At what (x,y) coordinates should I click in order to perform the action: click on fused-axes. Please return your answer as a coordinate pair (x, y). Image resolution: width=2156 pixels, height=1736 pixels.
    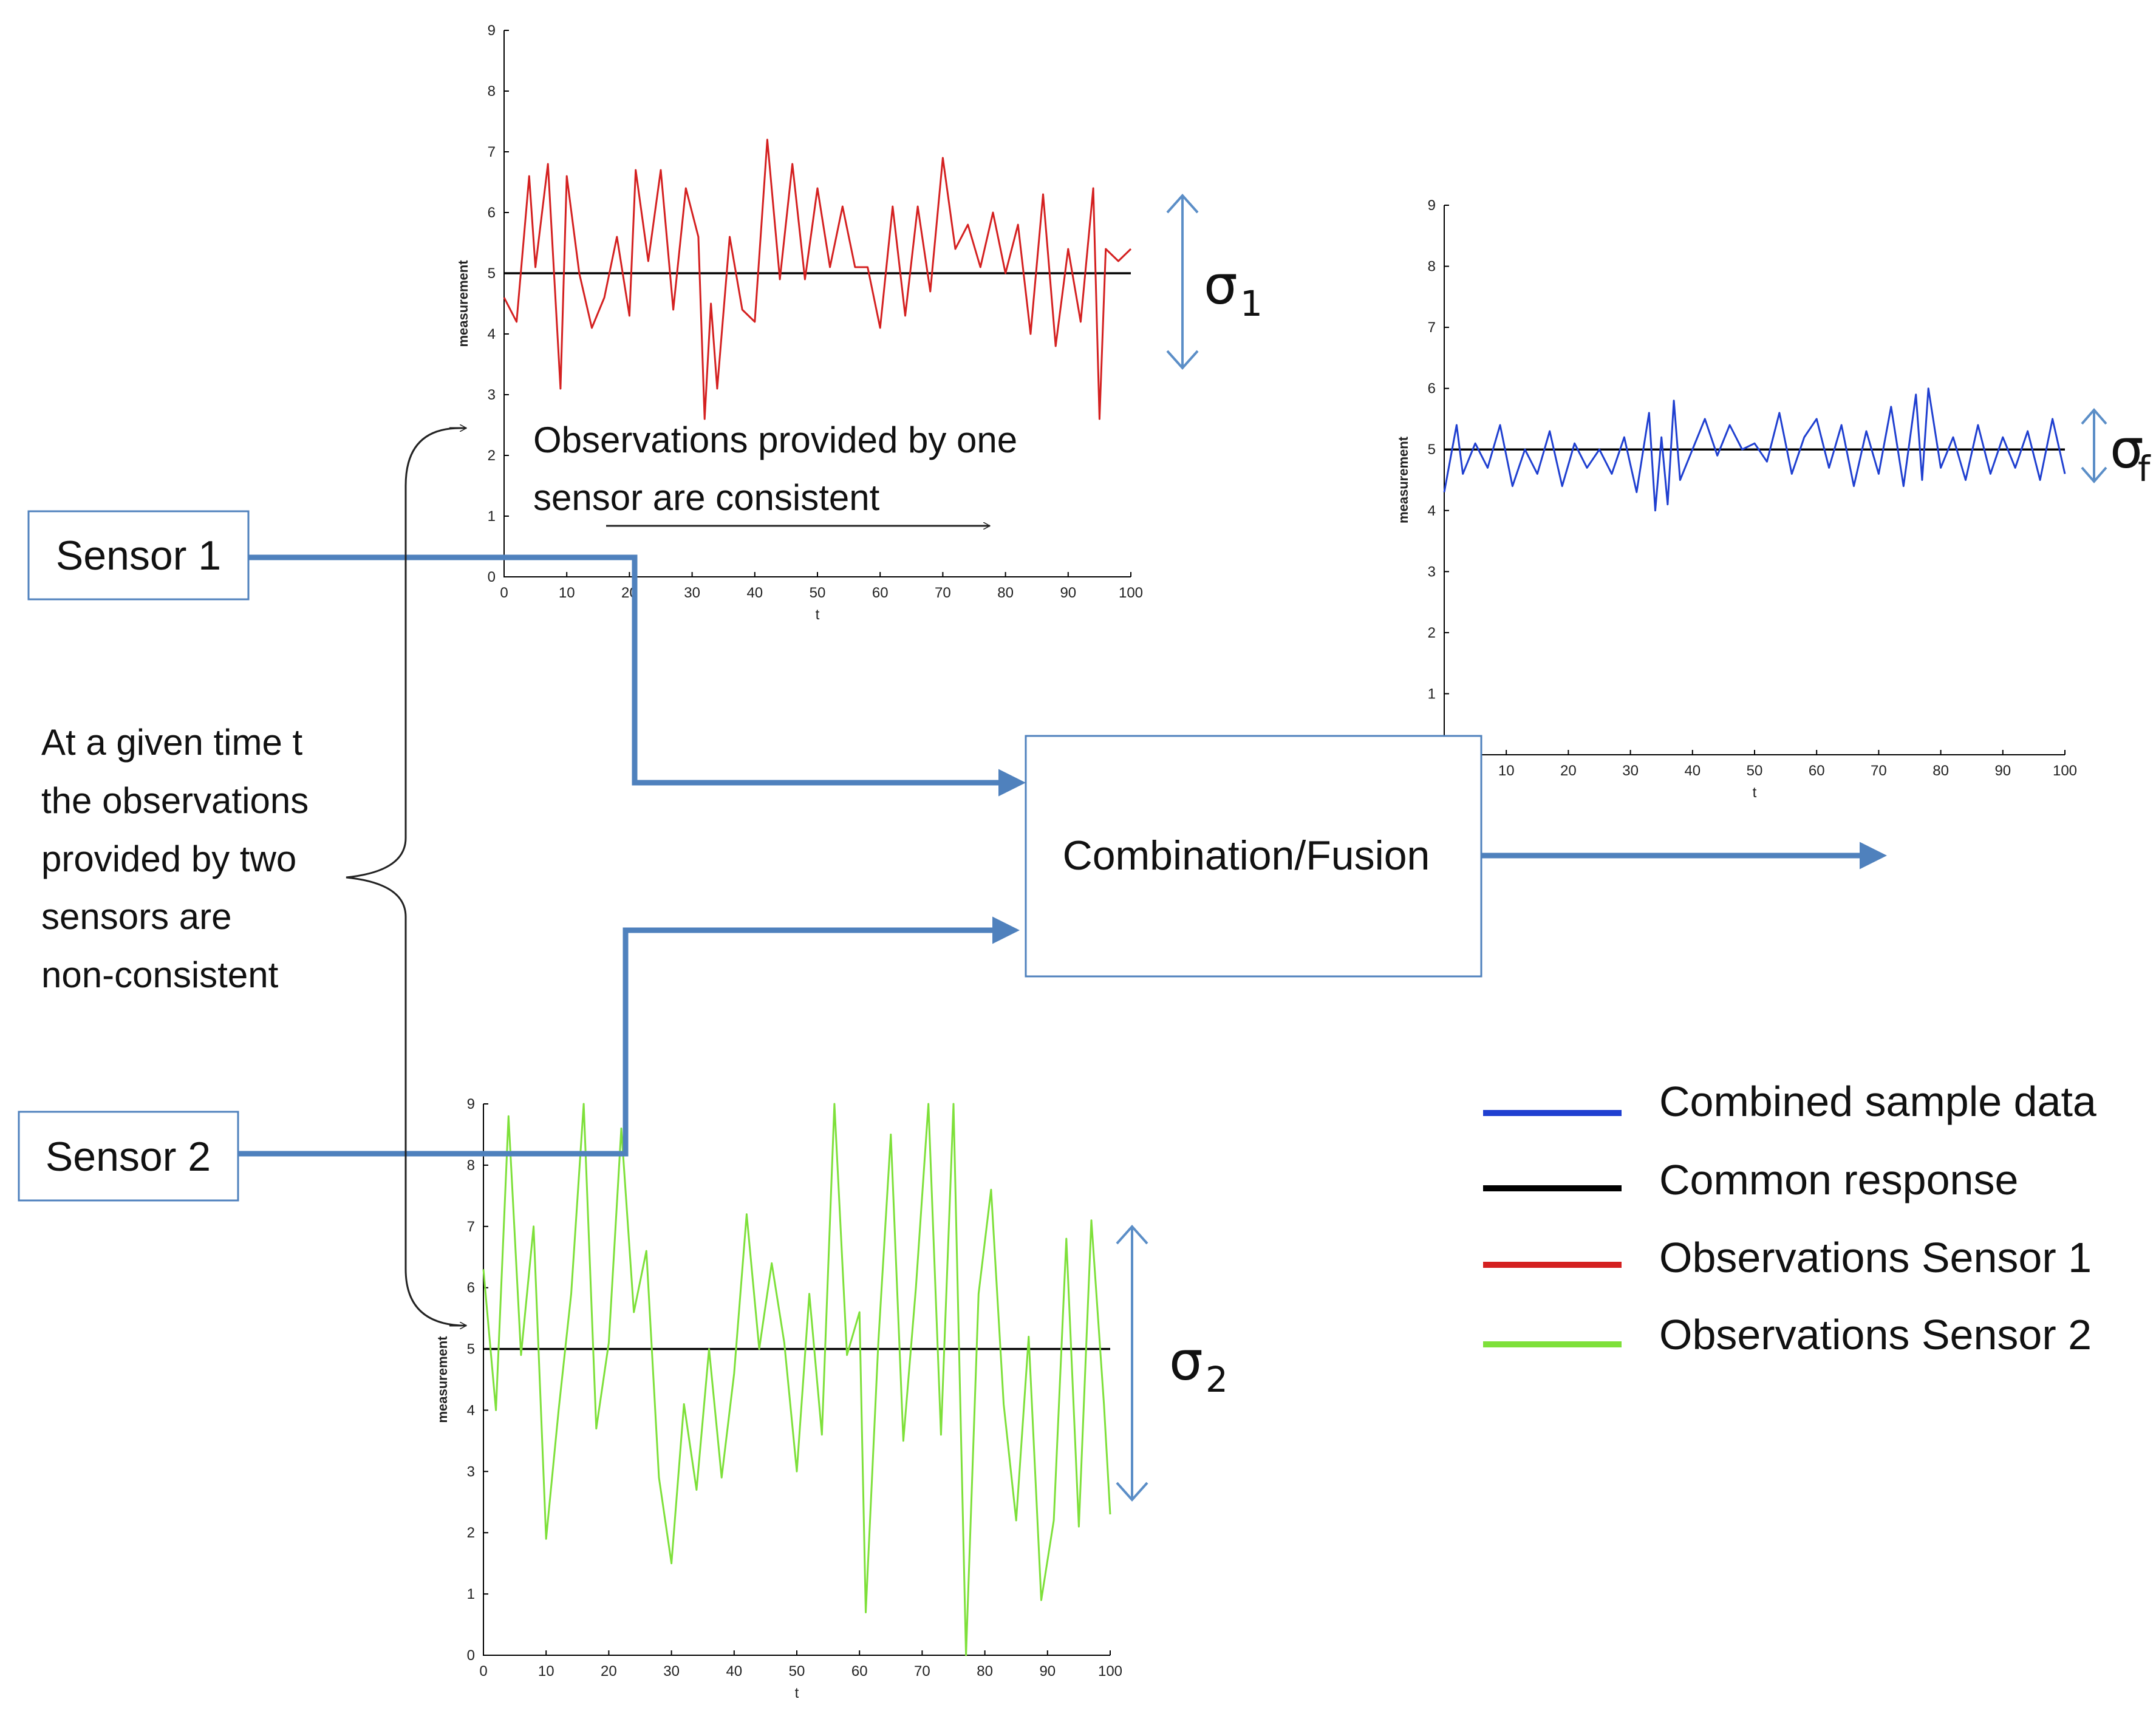
    Looking at the image, I should click on (1754, 480).